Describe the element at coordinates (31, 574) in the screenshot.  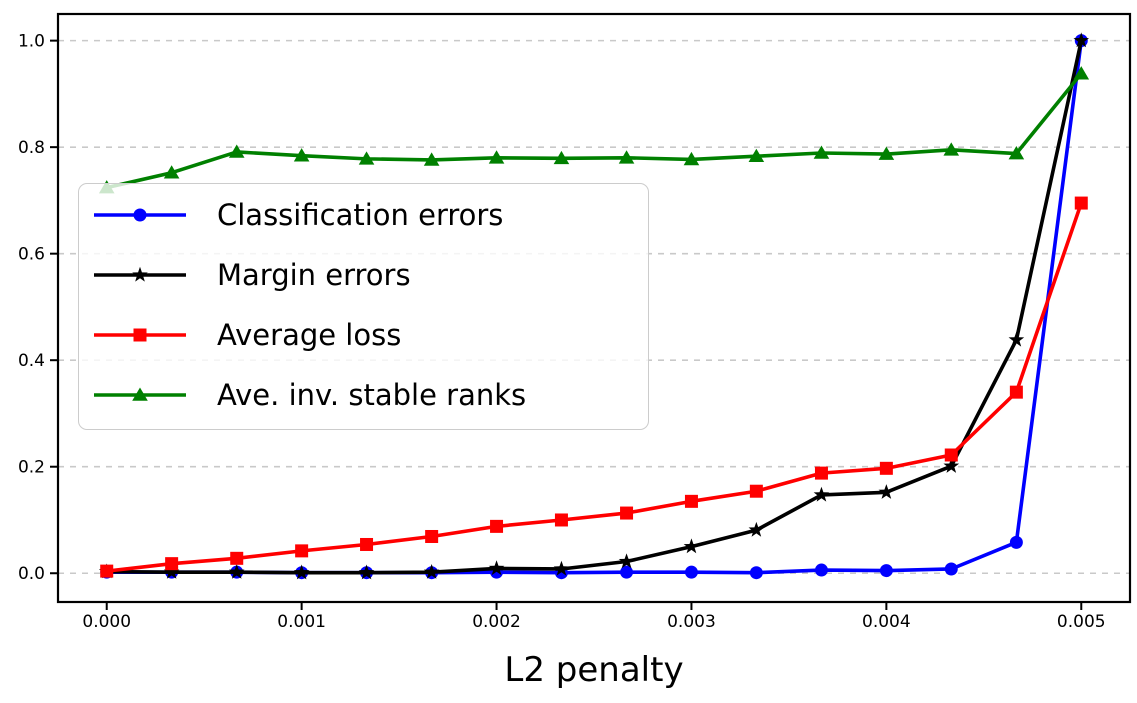
I see `y-tick-label: 0.0` at that location.